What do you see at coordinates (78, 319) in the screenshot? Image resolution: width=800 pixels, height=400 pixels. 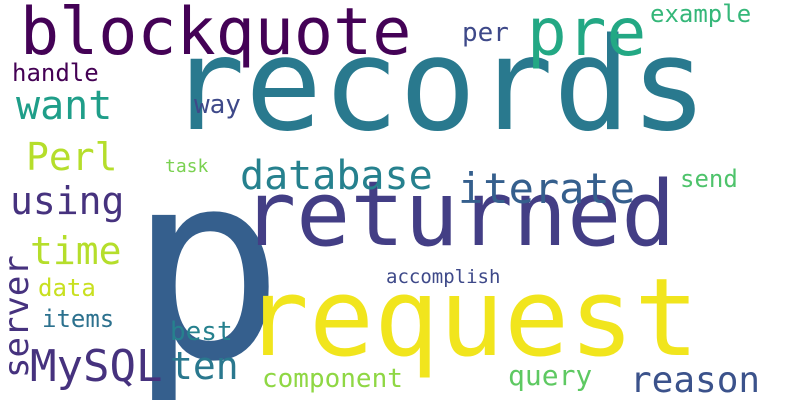 I see `word-items: items` at bounding box center [78, 319].